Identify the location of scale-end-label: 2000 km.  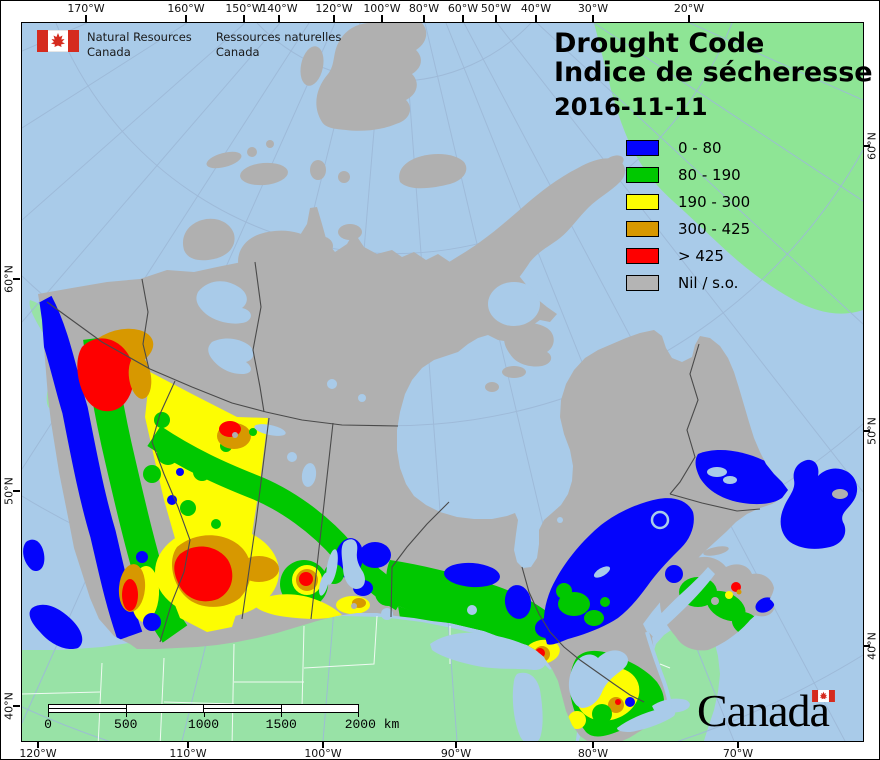
(372, 724).